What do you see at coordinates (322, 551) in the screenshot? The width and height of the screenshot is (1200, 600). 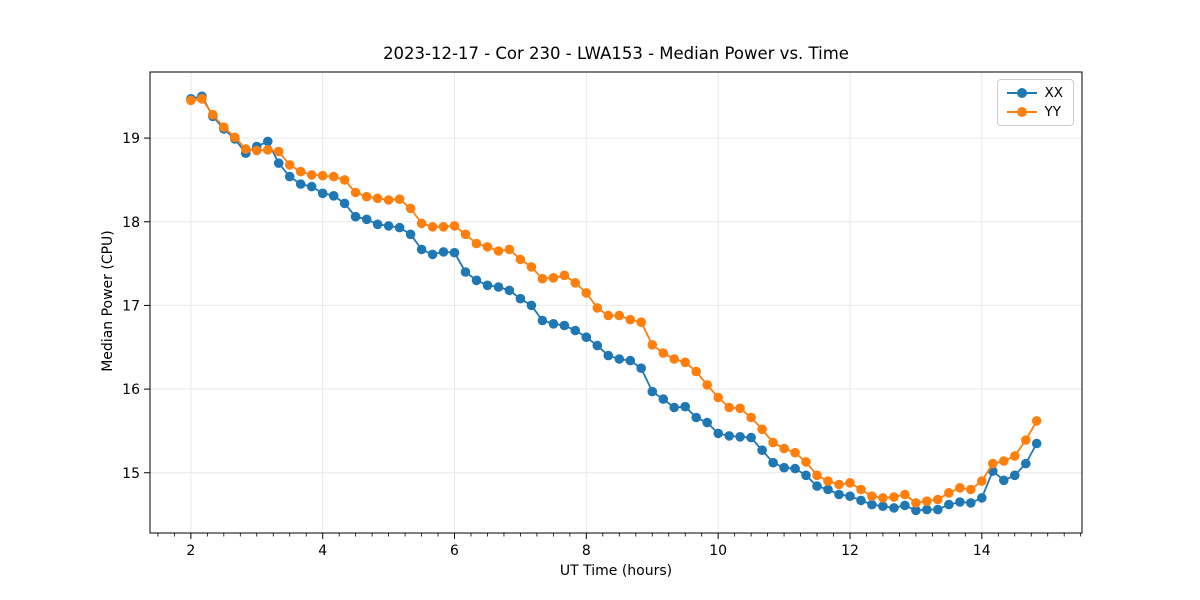 I see `x-tick-label: 4` at bounding box center [322, 551].